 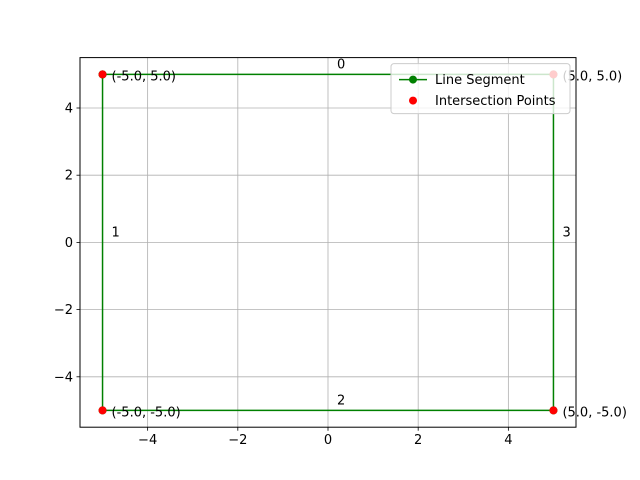 I want to click on x-tick-label: 2, so click(x=418, y=440).